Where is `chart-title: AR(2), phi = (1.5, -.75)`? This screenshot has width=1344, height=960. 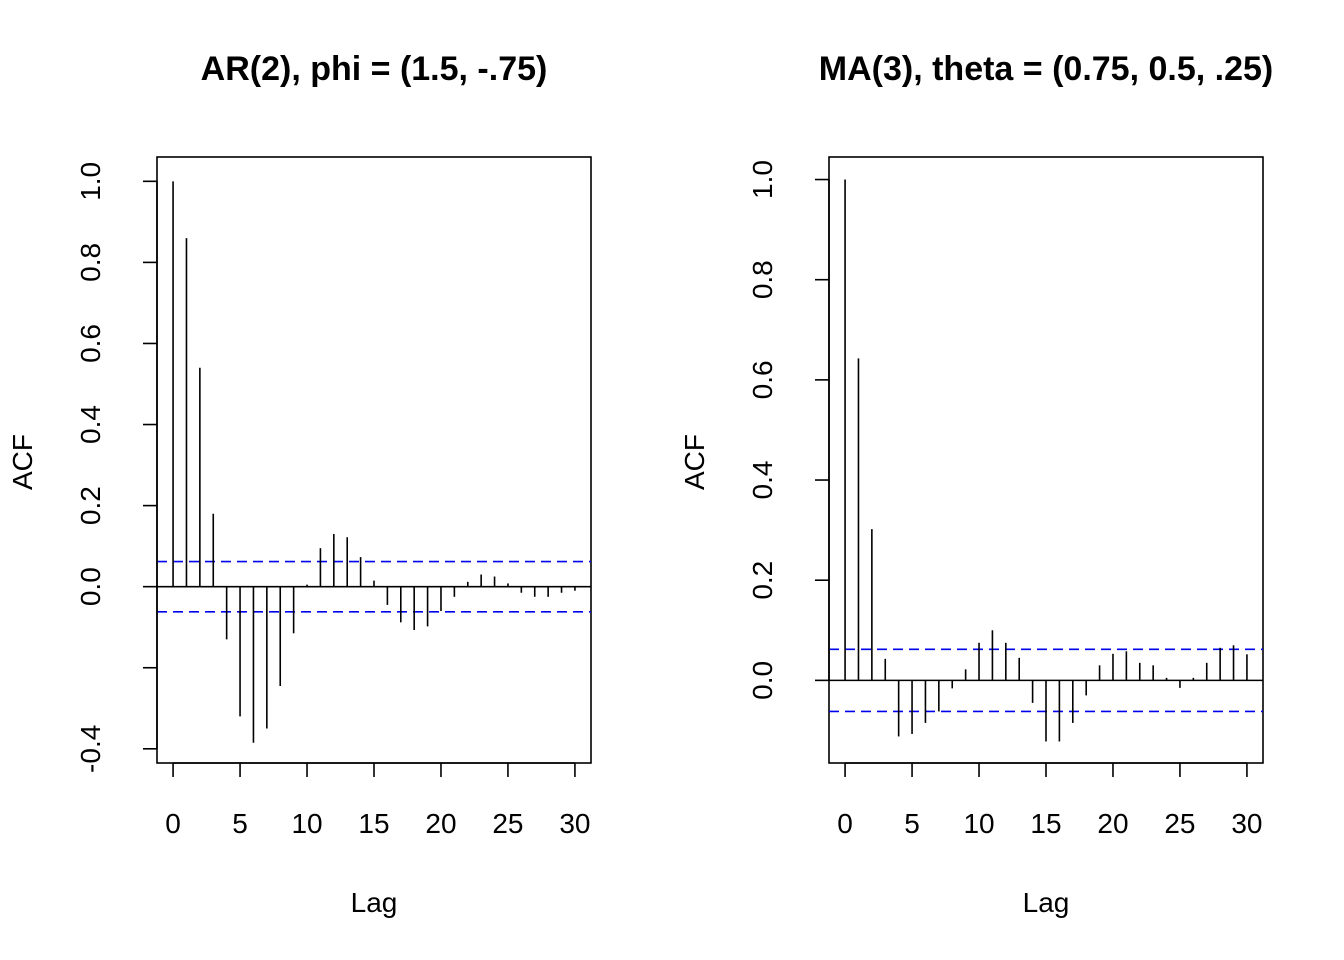 chart-title: AR(2), phi = (1.5, -.75) is located at coordinates (374, 69).